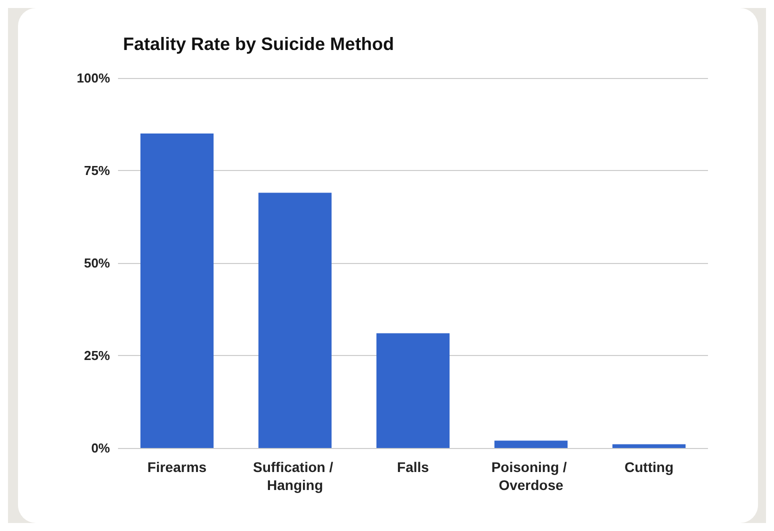  Describe the element at coordinates (97, 263) in the screenshot. I see `y-tick-label: 50%` at that location.